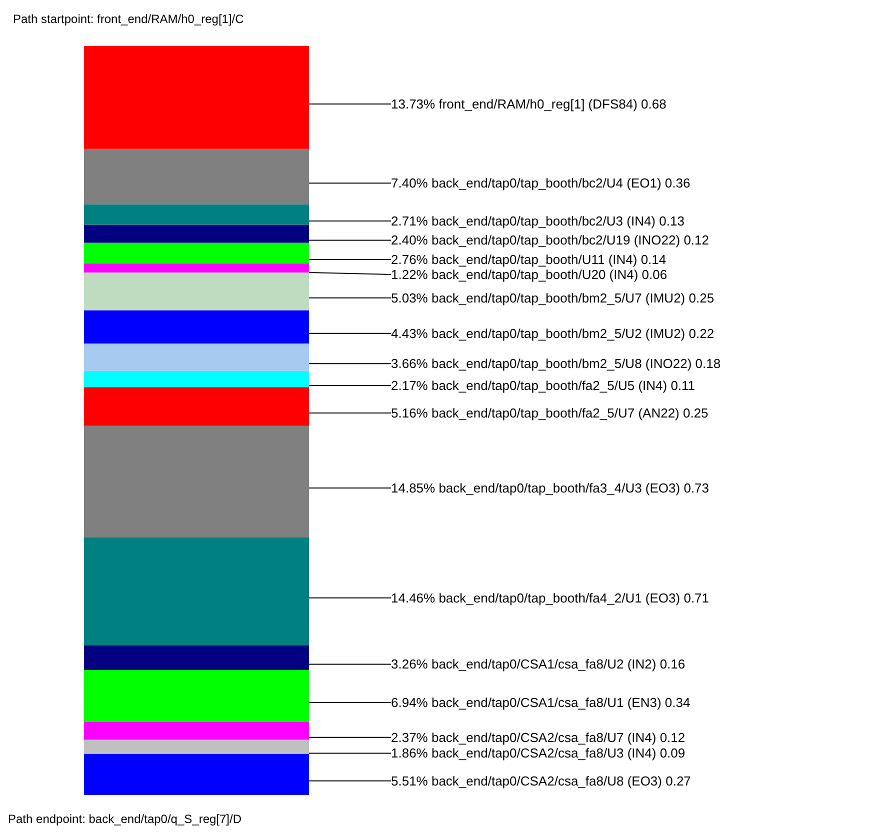  Describe the element at coordinates (540, 702) in the screenshot. I see `data-label: 6.94% back_end/tap0/CSA1/csa_fa8/U1 (EN3) 0.34` at that location.